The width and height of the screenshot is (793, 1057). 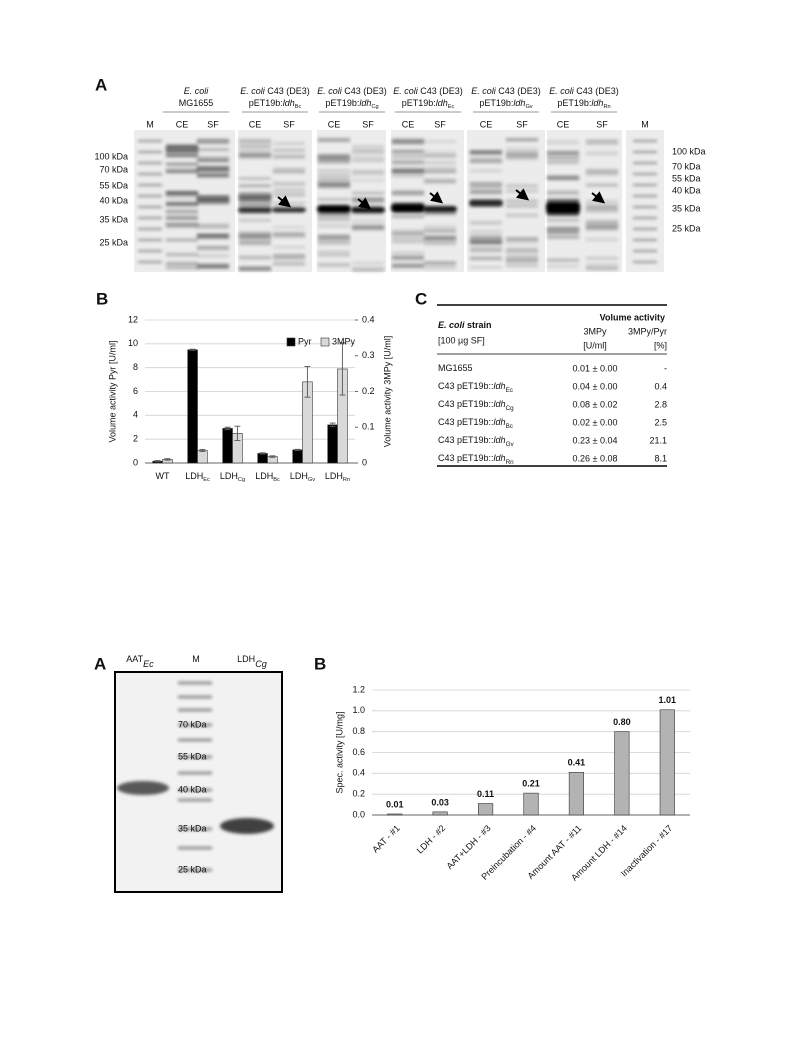 I want to click on y-tick-label: 0.6, so click(x=358, y=752).